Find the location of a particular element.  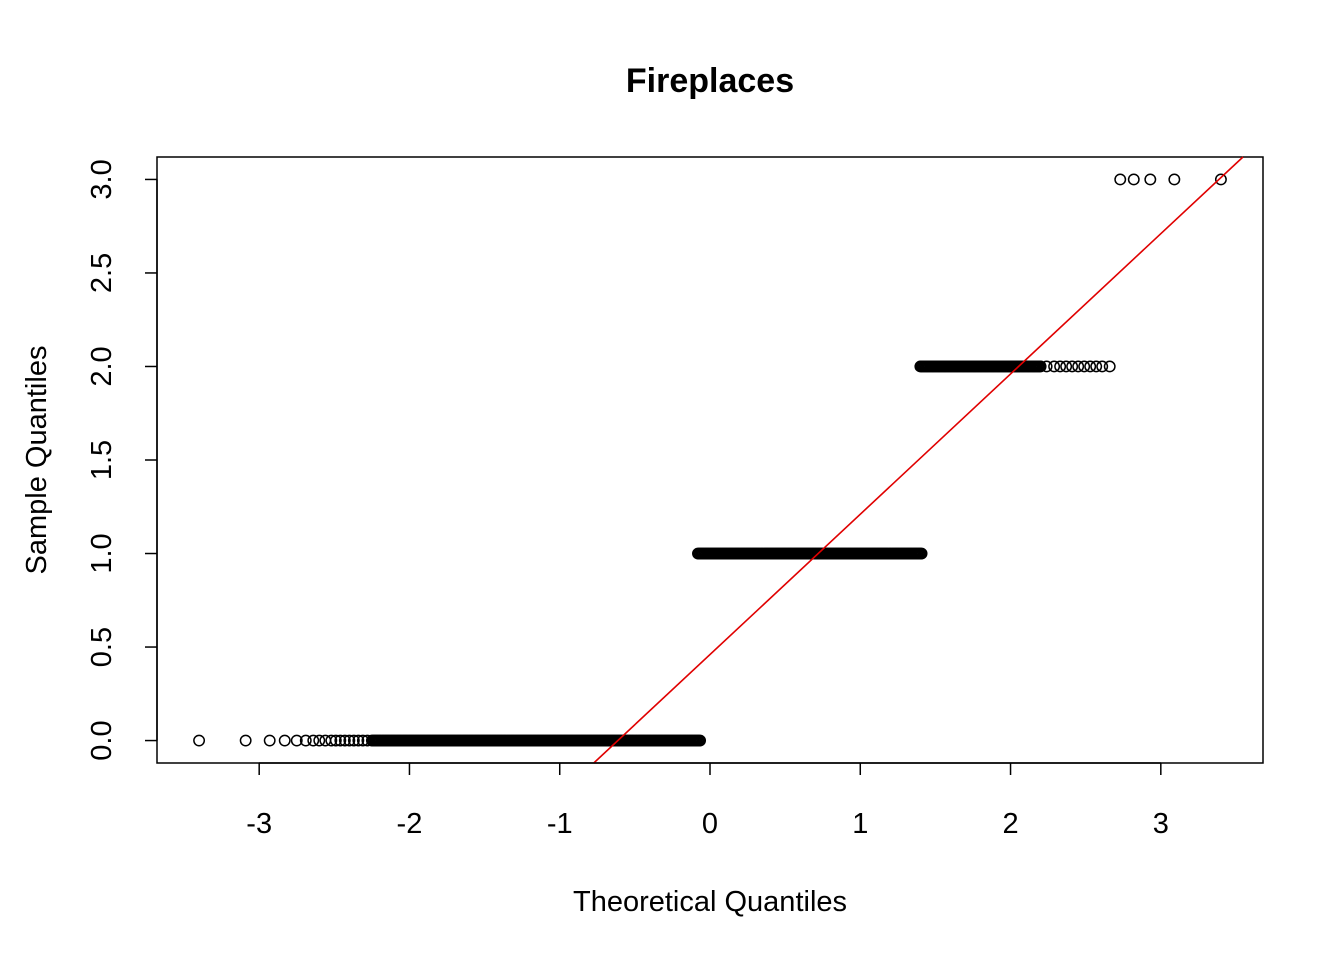

x-tick-label: -1 is located at coordinates (560, 824).